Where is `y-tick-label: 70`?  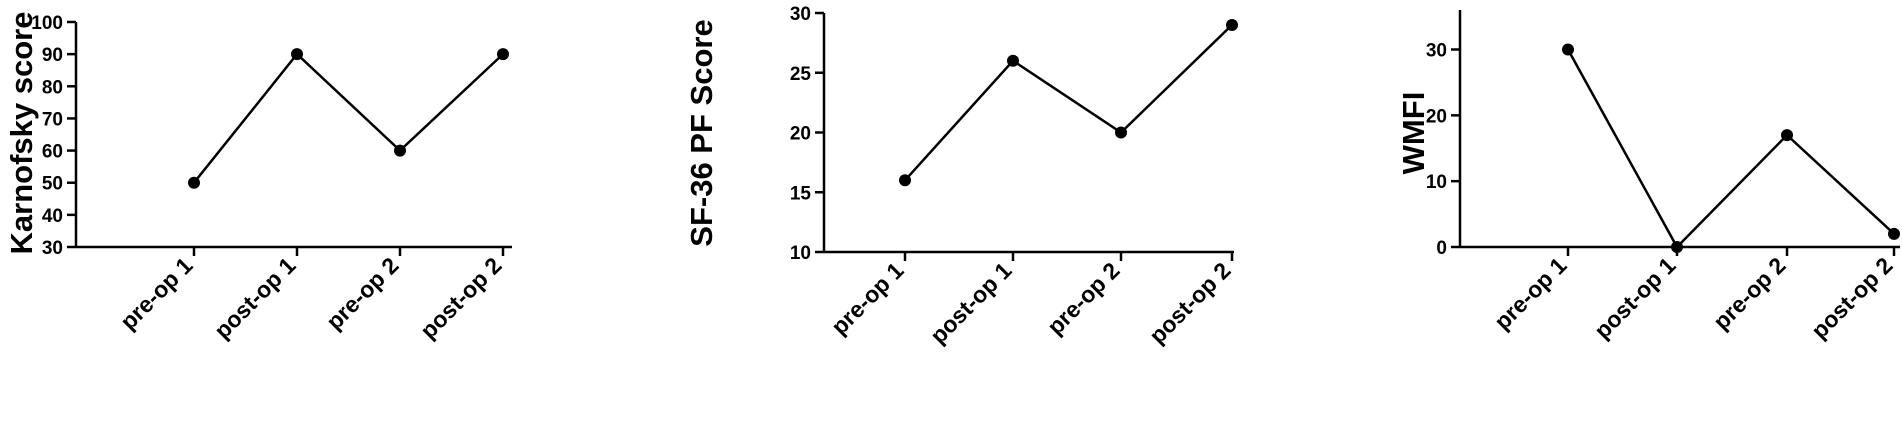 y-tick-label: 70 is located at coordinates (52, 119).